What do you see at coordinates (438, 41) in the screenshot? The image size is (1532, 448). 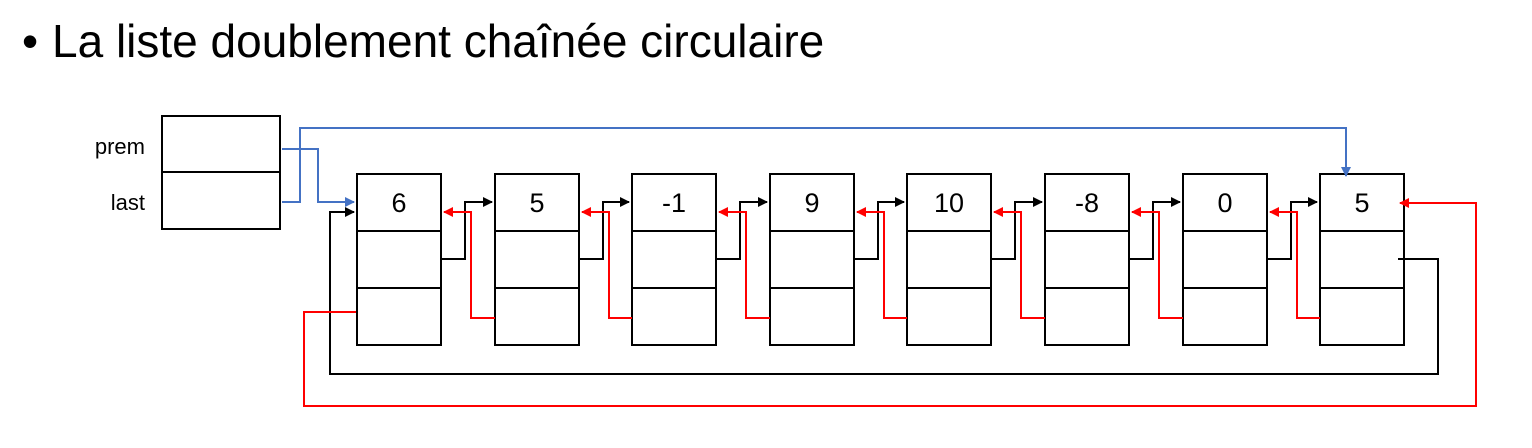 I see `title-text: La liste doublement chaînée circulaire` at bounding box center [438, 41].